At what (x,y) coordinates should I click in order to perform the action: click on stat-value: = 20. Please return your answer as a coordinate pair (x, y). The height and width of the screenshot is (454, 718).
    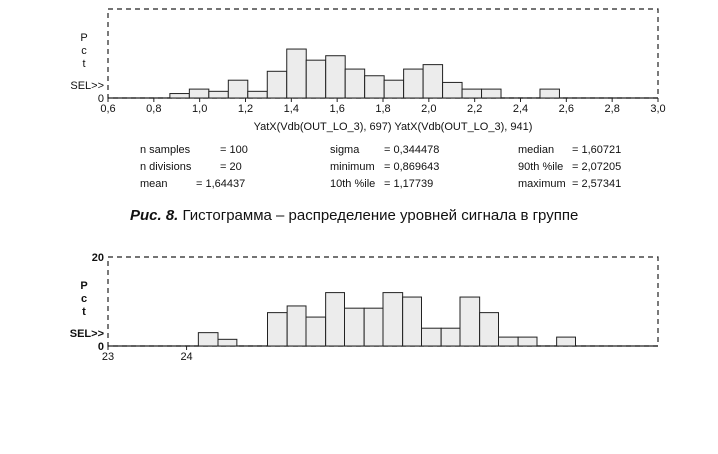
    Looking at the image, I should click on (231, 167).